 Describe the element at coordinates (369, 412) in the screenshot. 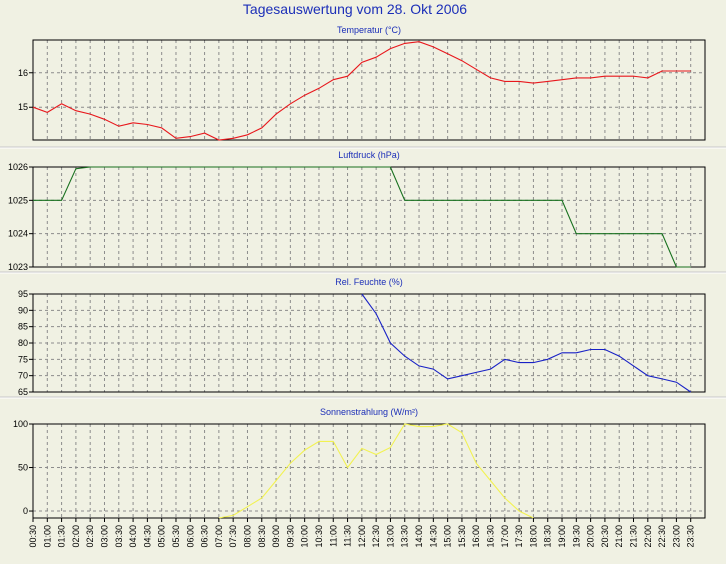

I see `panel-title: Sonnenstrahlung (W/m²)` at that location.